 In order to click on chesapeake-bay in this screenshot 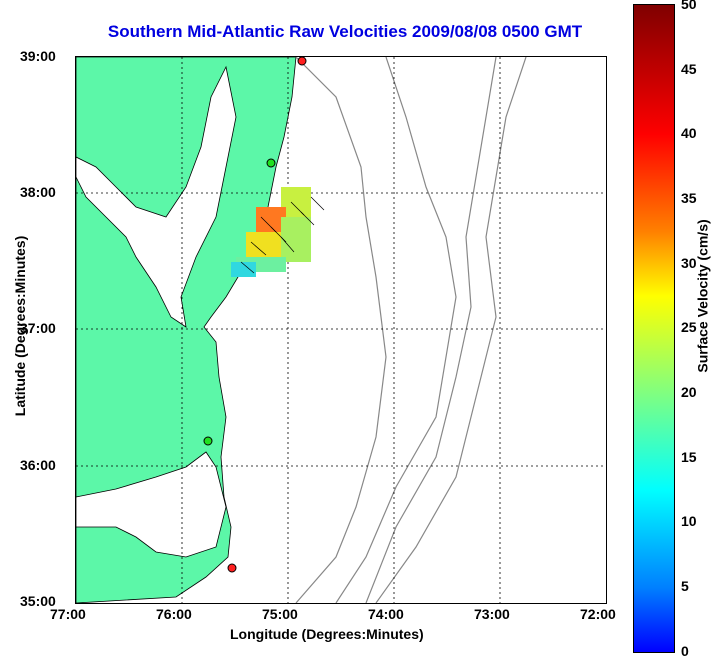, I will do `click(156, 196)`.